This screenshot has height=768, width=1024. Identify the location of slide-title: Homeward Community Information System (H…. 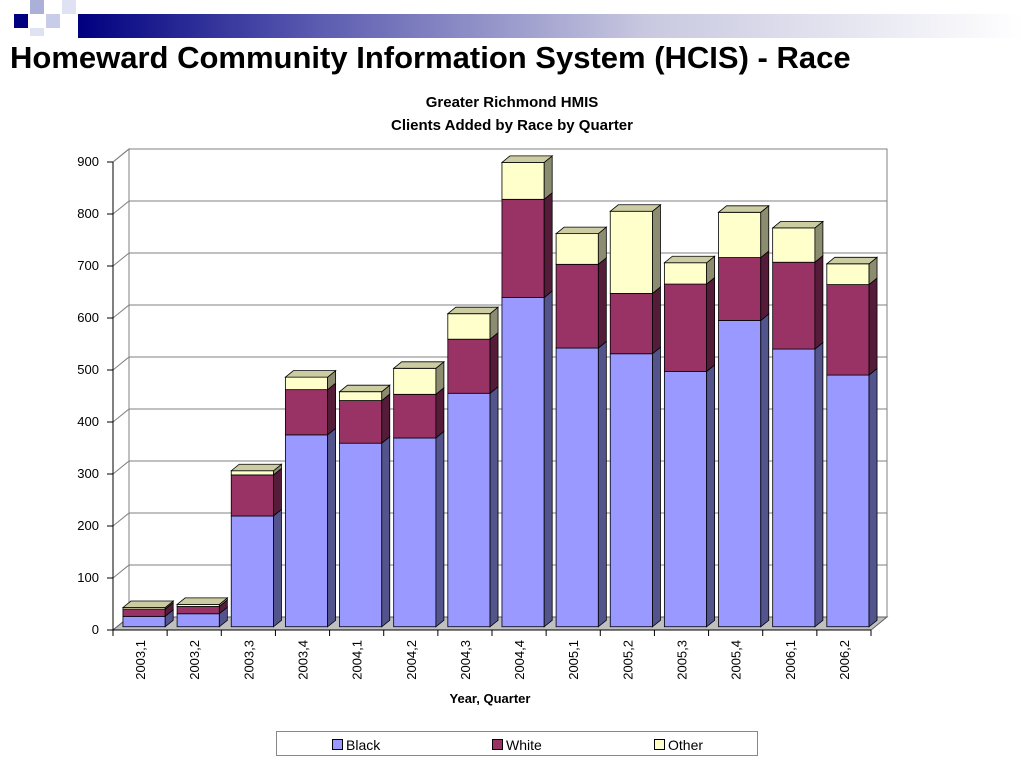
(430, 57).